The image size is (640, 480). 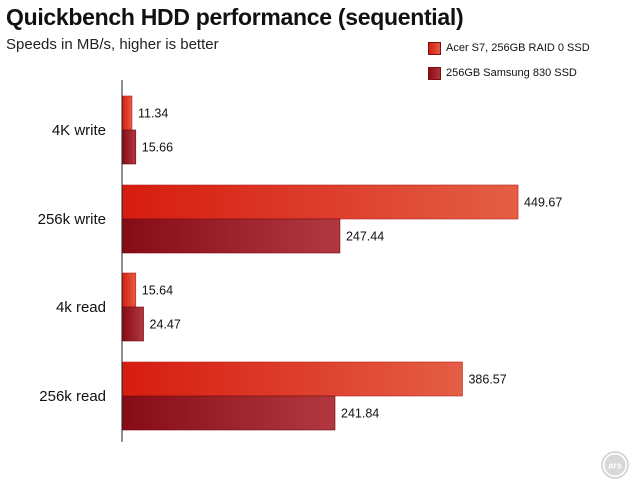 I want to click on ars-logo: ars, so click(x=615, y=465).